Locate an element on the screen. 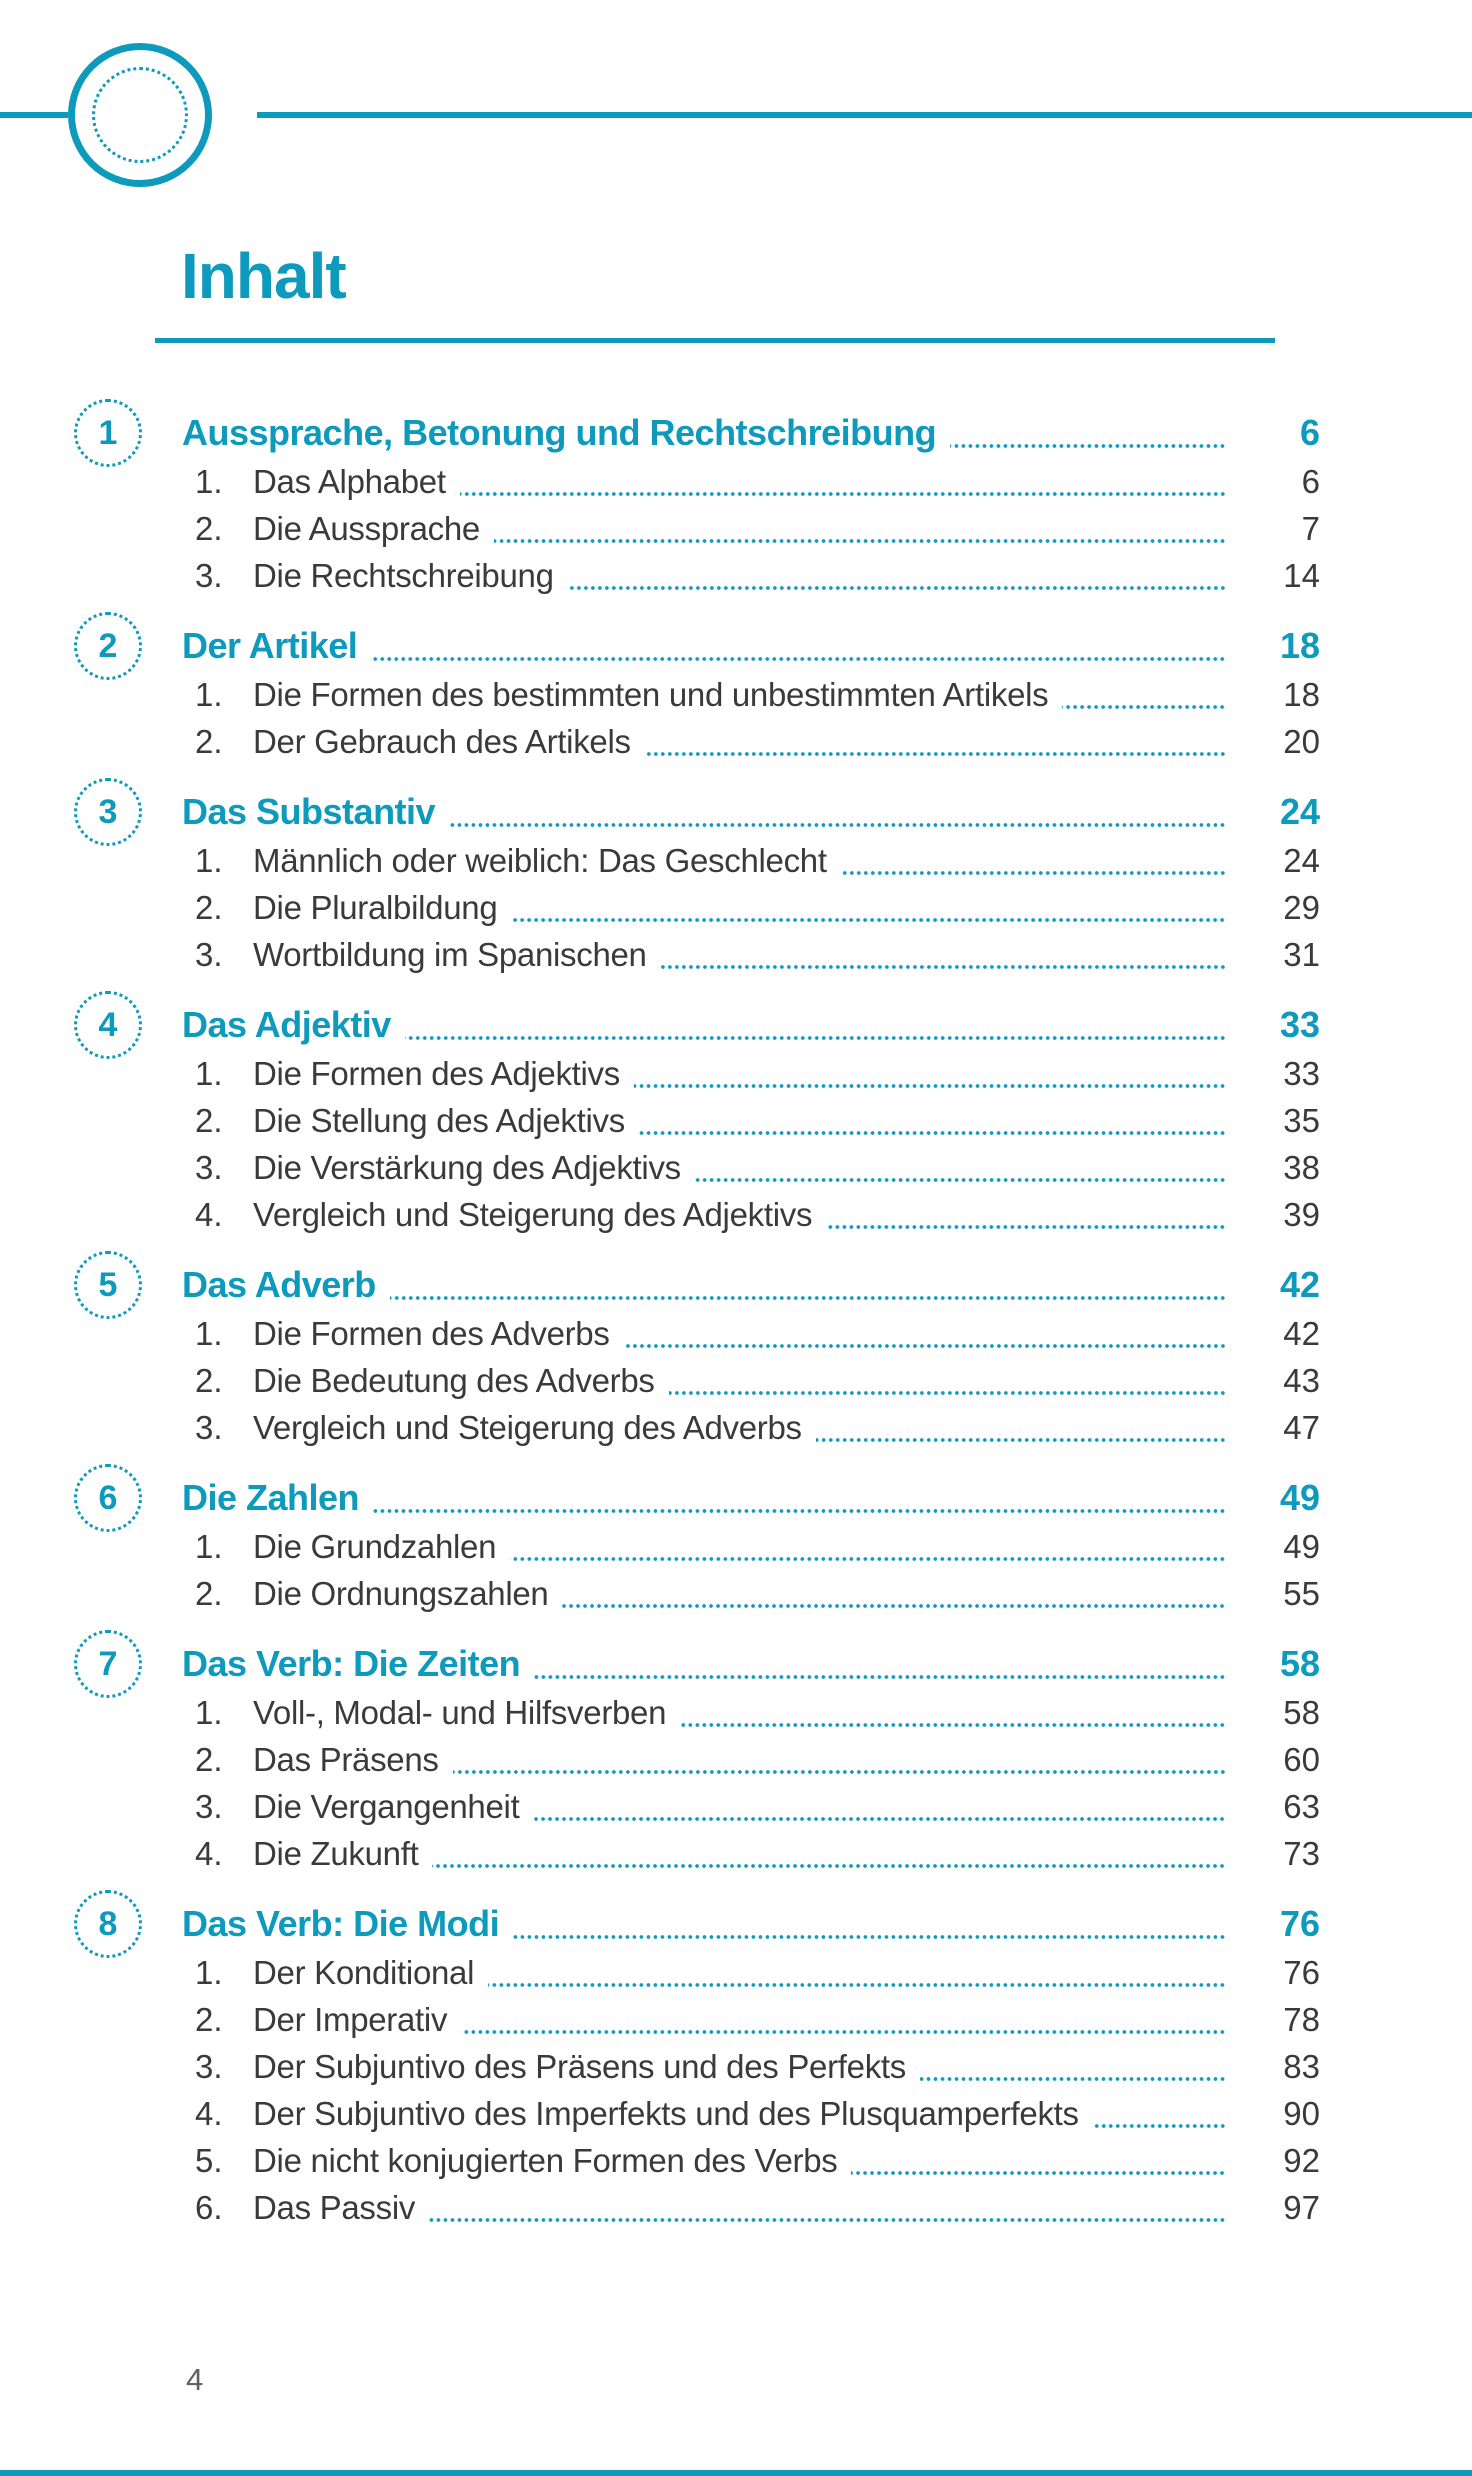 This screenshot has width=1472, height=2476. item-title: Die nicht konjugierten Formen des Verbs is located at coordinates (545, 2160).